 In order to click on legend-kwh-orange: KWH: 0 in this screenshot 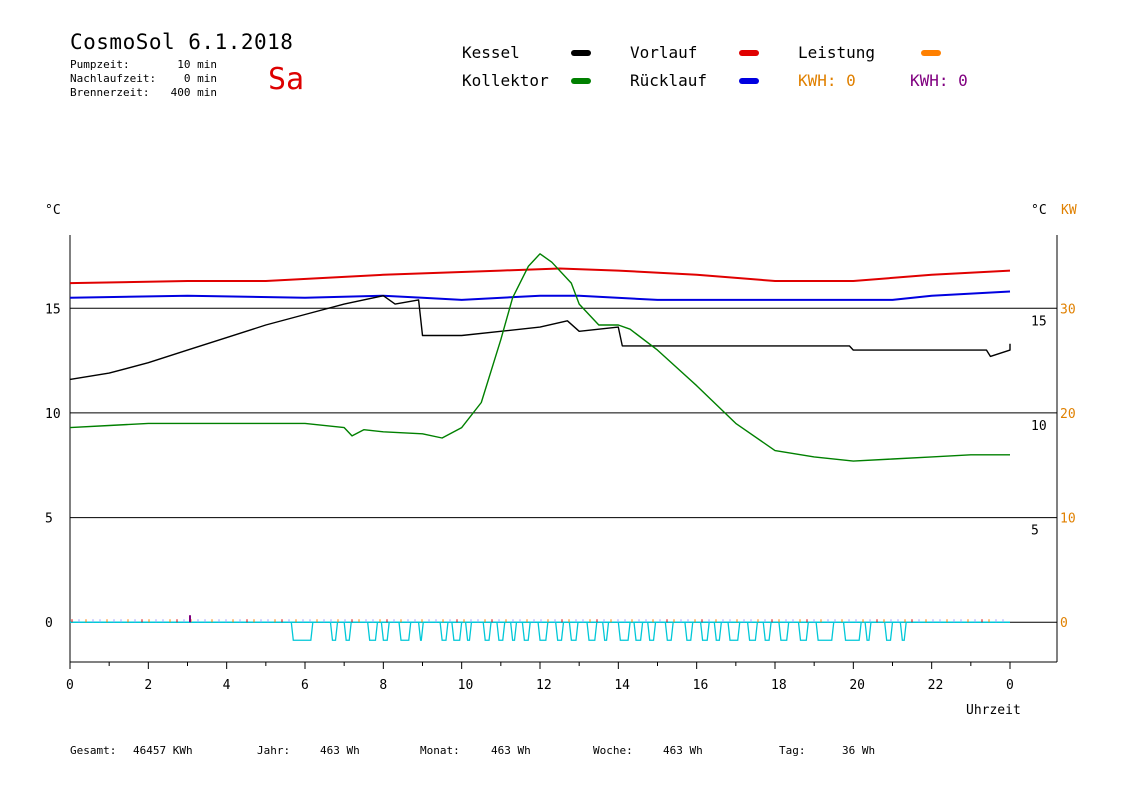, I will do `click(827, 80)`.